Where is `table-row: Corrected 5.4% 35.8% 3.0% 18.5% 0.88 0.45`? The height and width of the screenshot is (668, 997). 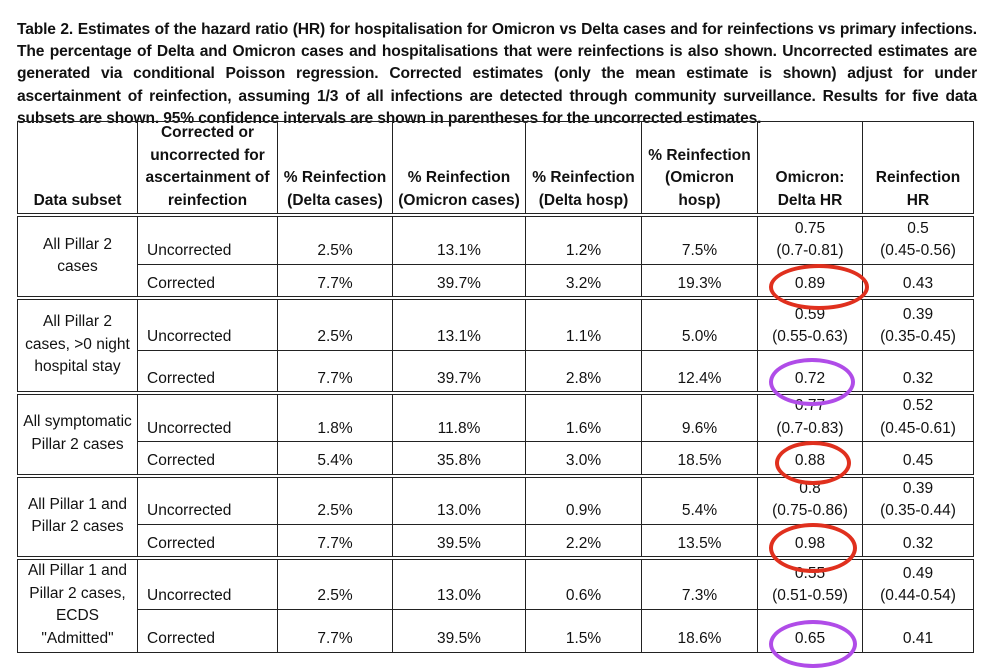
table-row: Corrected 5.4% 35.8% 3.0% 18.5% 0.88 0.45 is located at coordinates (496, 463).